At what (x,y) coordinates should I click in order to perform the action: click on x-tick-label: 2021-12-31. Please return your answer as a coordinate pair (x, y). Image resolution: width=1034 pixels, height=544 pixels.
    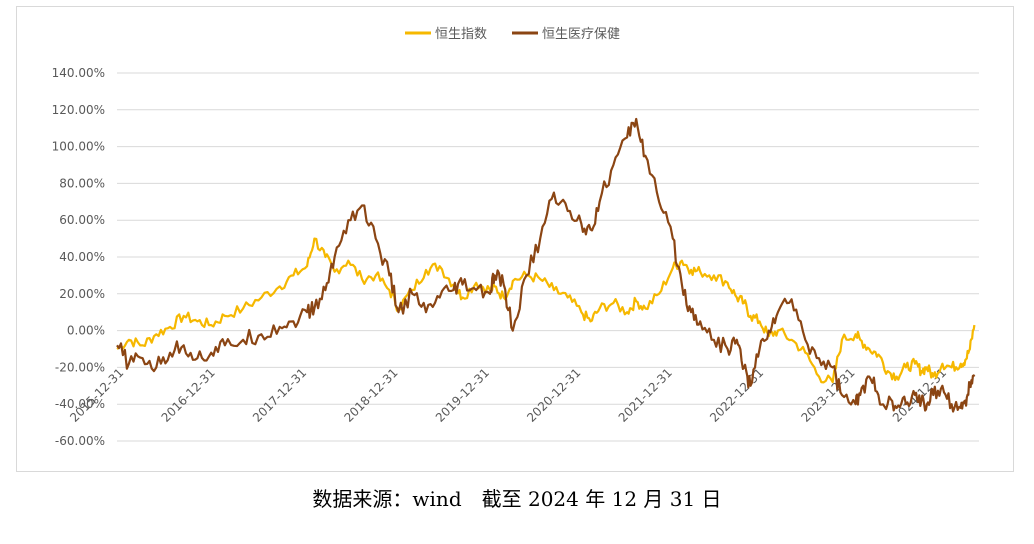
    Looking at the image, I should click on (645, 395).